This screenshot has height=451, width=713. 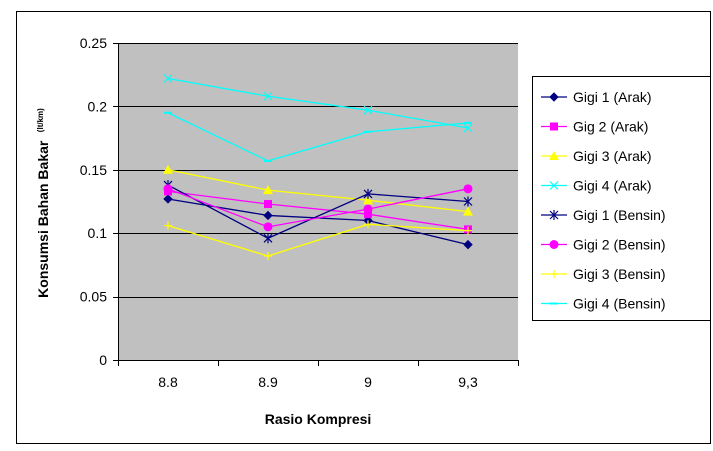 What do you see at coordinates (93, 201) in the screenshot?
I see `y-tick-labels: 0 0.05 0.1 0.15 0.2 0.25` at bounding box center [93, 201].